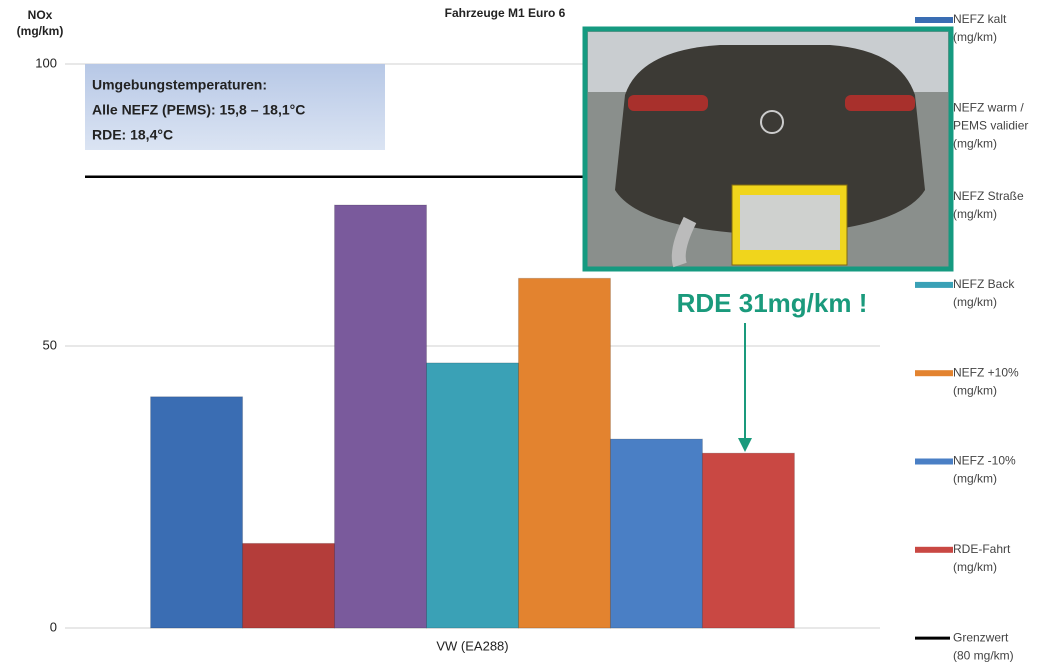  I want to click on y-axis-label: (mg/km), so click(40, 31).